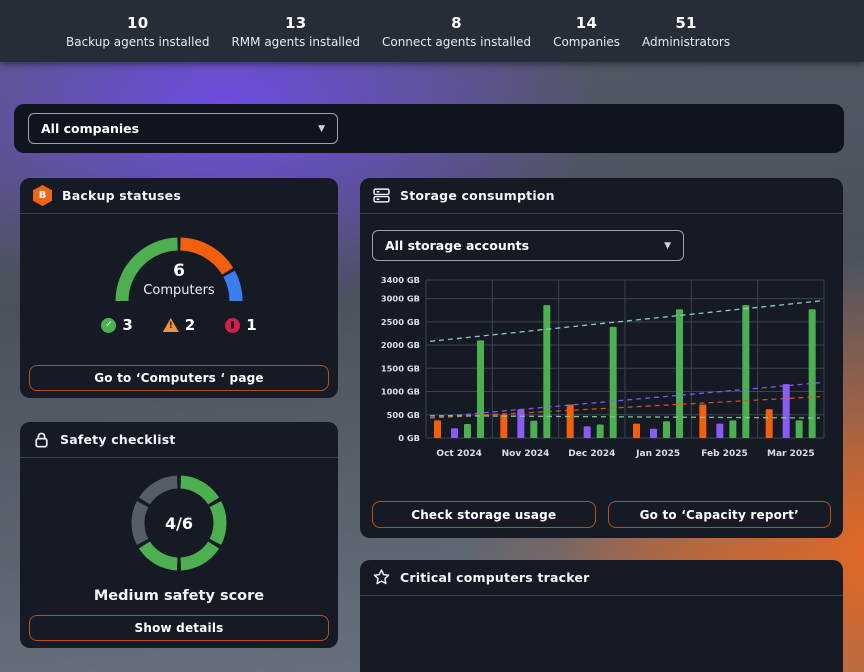 Image resolution: width=864 pixels, height=672 pixels. I want to click on stat-label: RMM agents installed, so click(295, 41).